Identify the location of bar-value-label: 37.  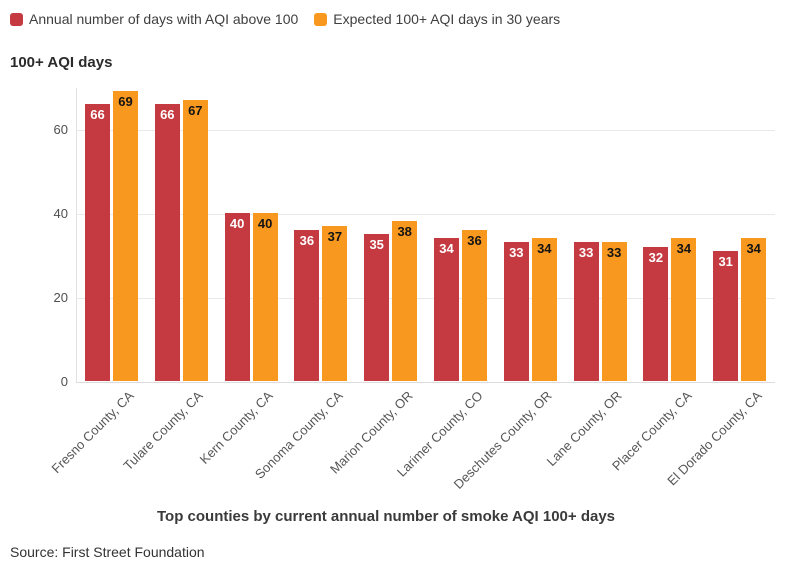
(335, 236).